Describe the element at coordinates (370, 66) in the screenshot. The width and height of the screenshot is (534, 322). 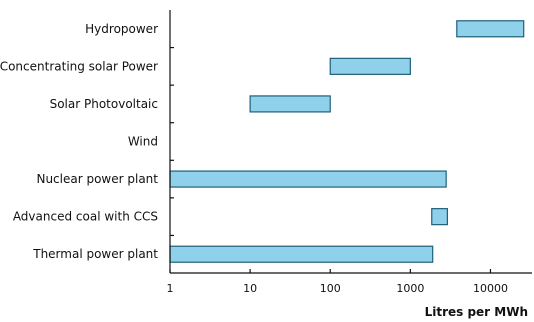
I see `bar-concentrating-solar-power` at that location.